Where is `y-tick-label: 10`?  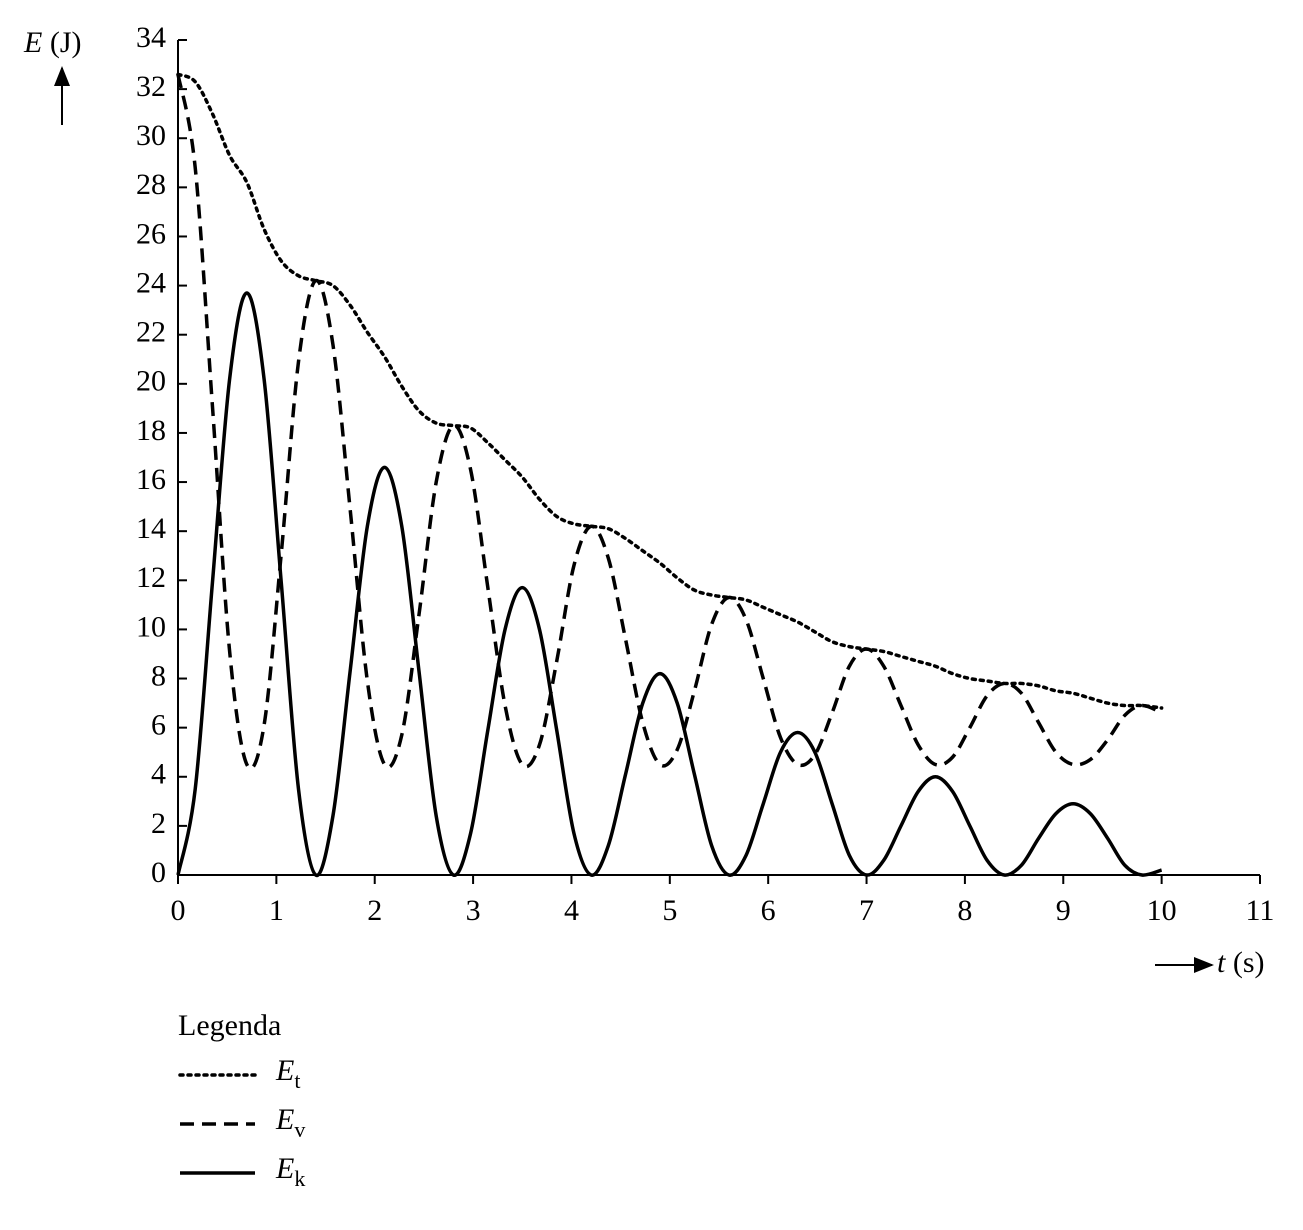 y-tick-label: 10 is located at coordinates (151, 626).